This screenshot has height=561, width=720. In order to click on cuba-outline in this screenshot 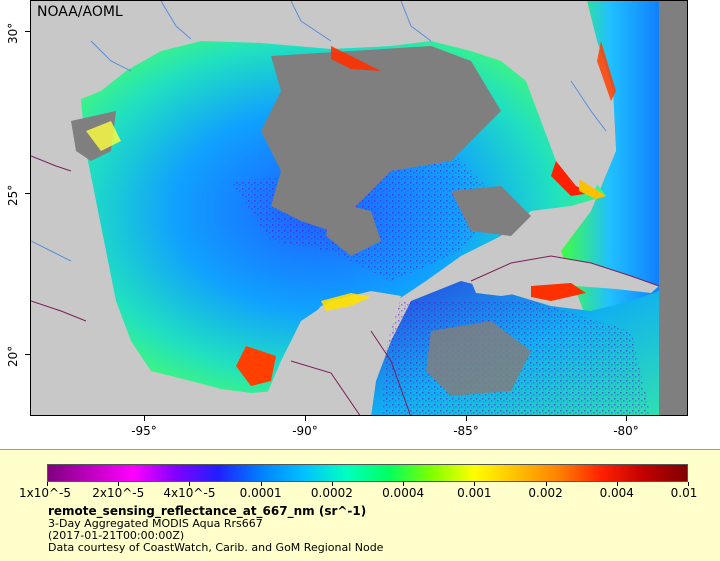, I will do `click(565, 271)`.